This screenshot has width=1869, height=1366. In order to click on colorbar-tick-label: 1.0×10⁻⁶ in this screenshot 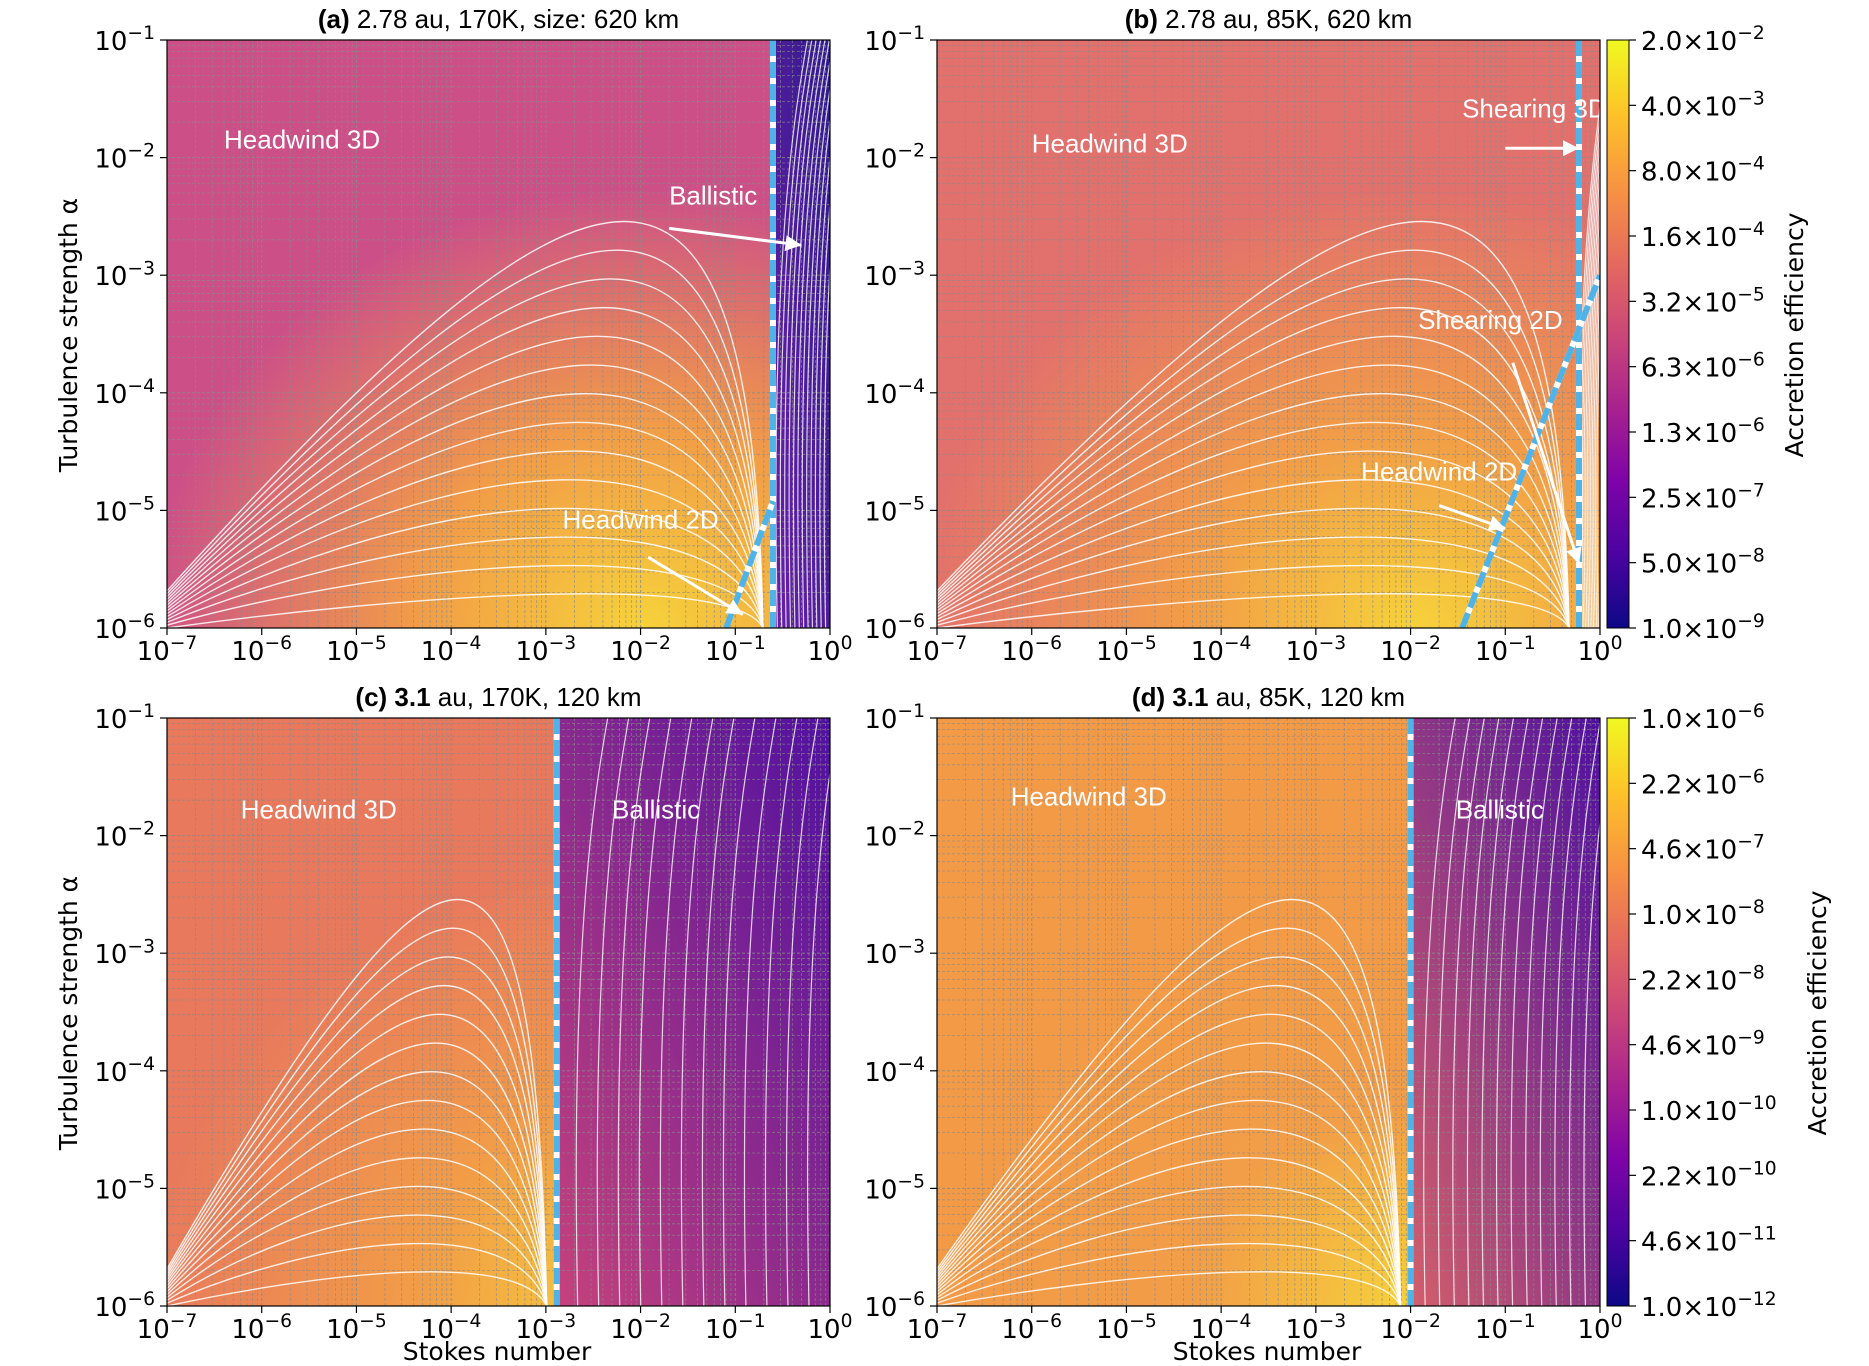, I will do `click(1703, 718)`.